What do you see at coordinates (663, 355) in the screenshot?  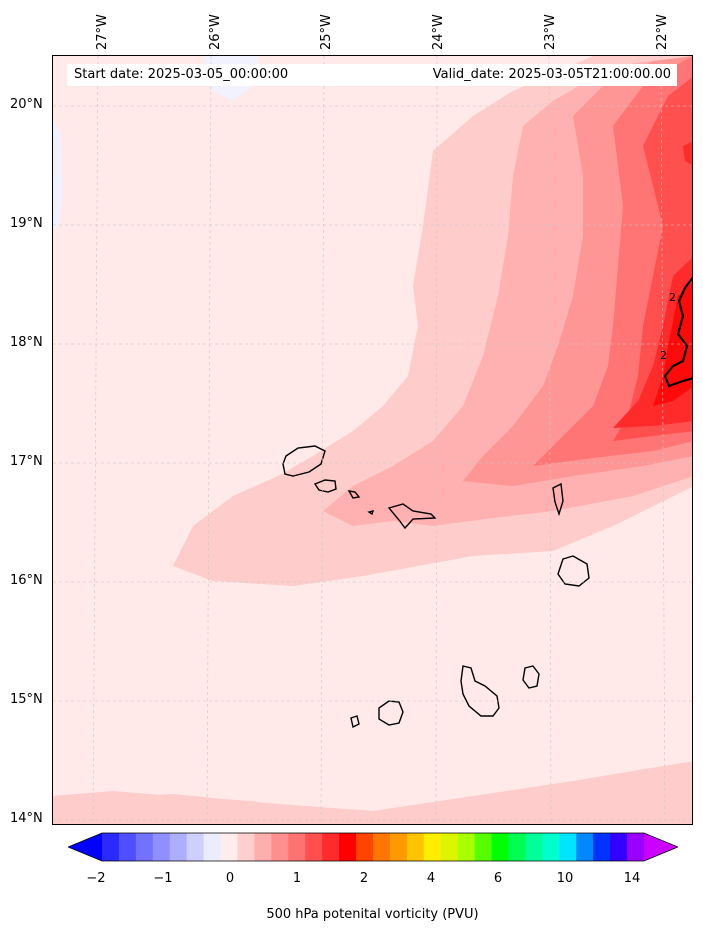 I see `contour-label-2-b: 2` at bounding box center [663, 355].